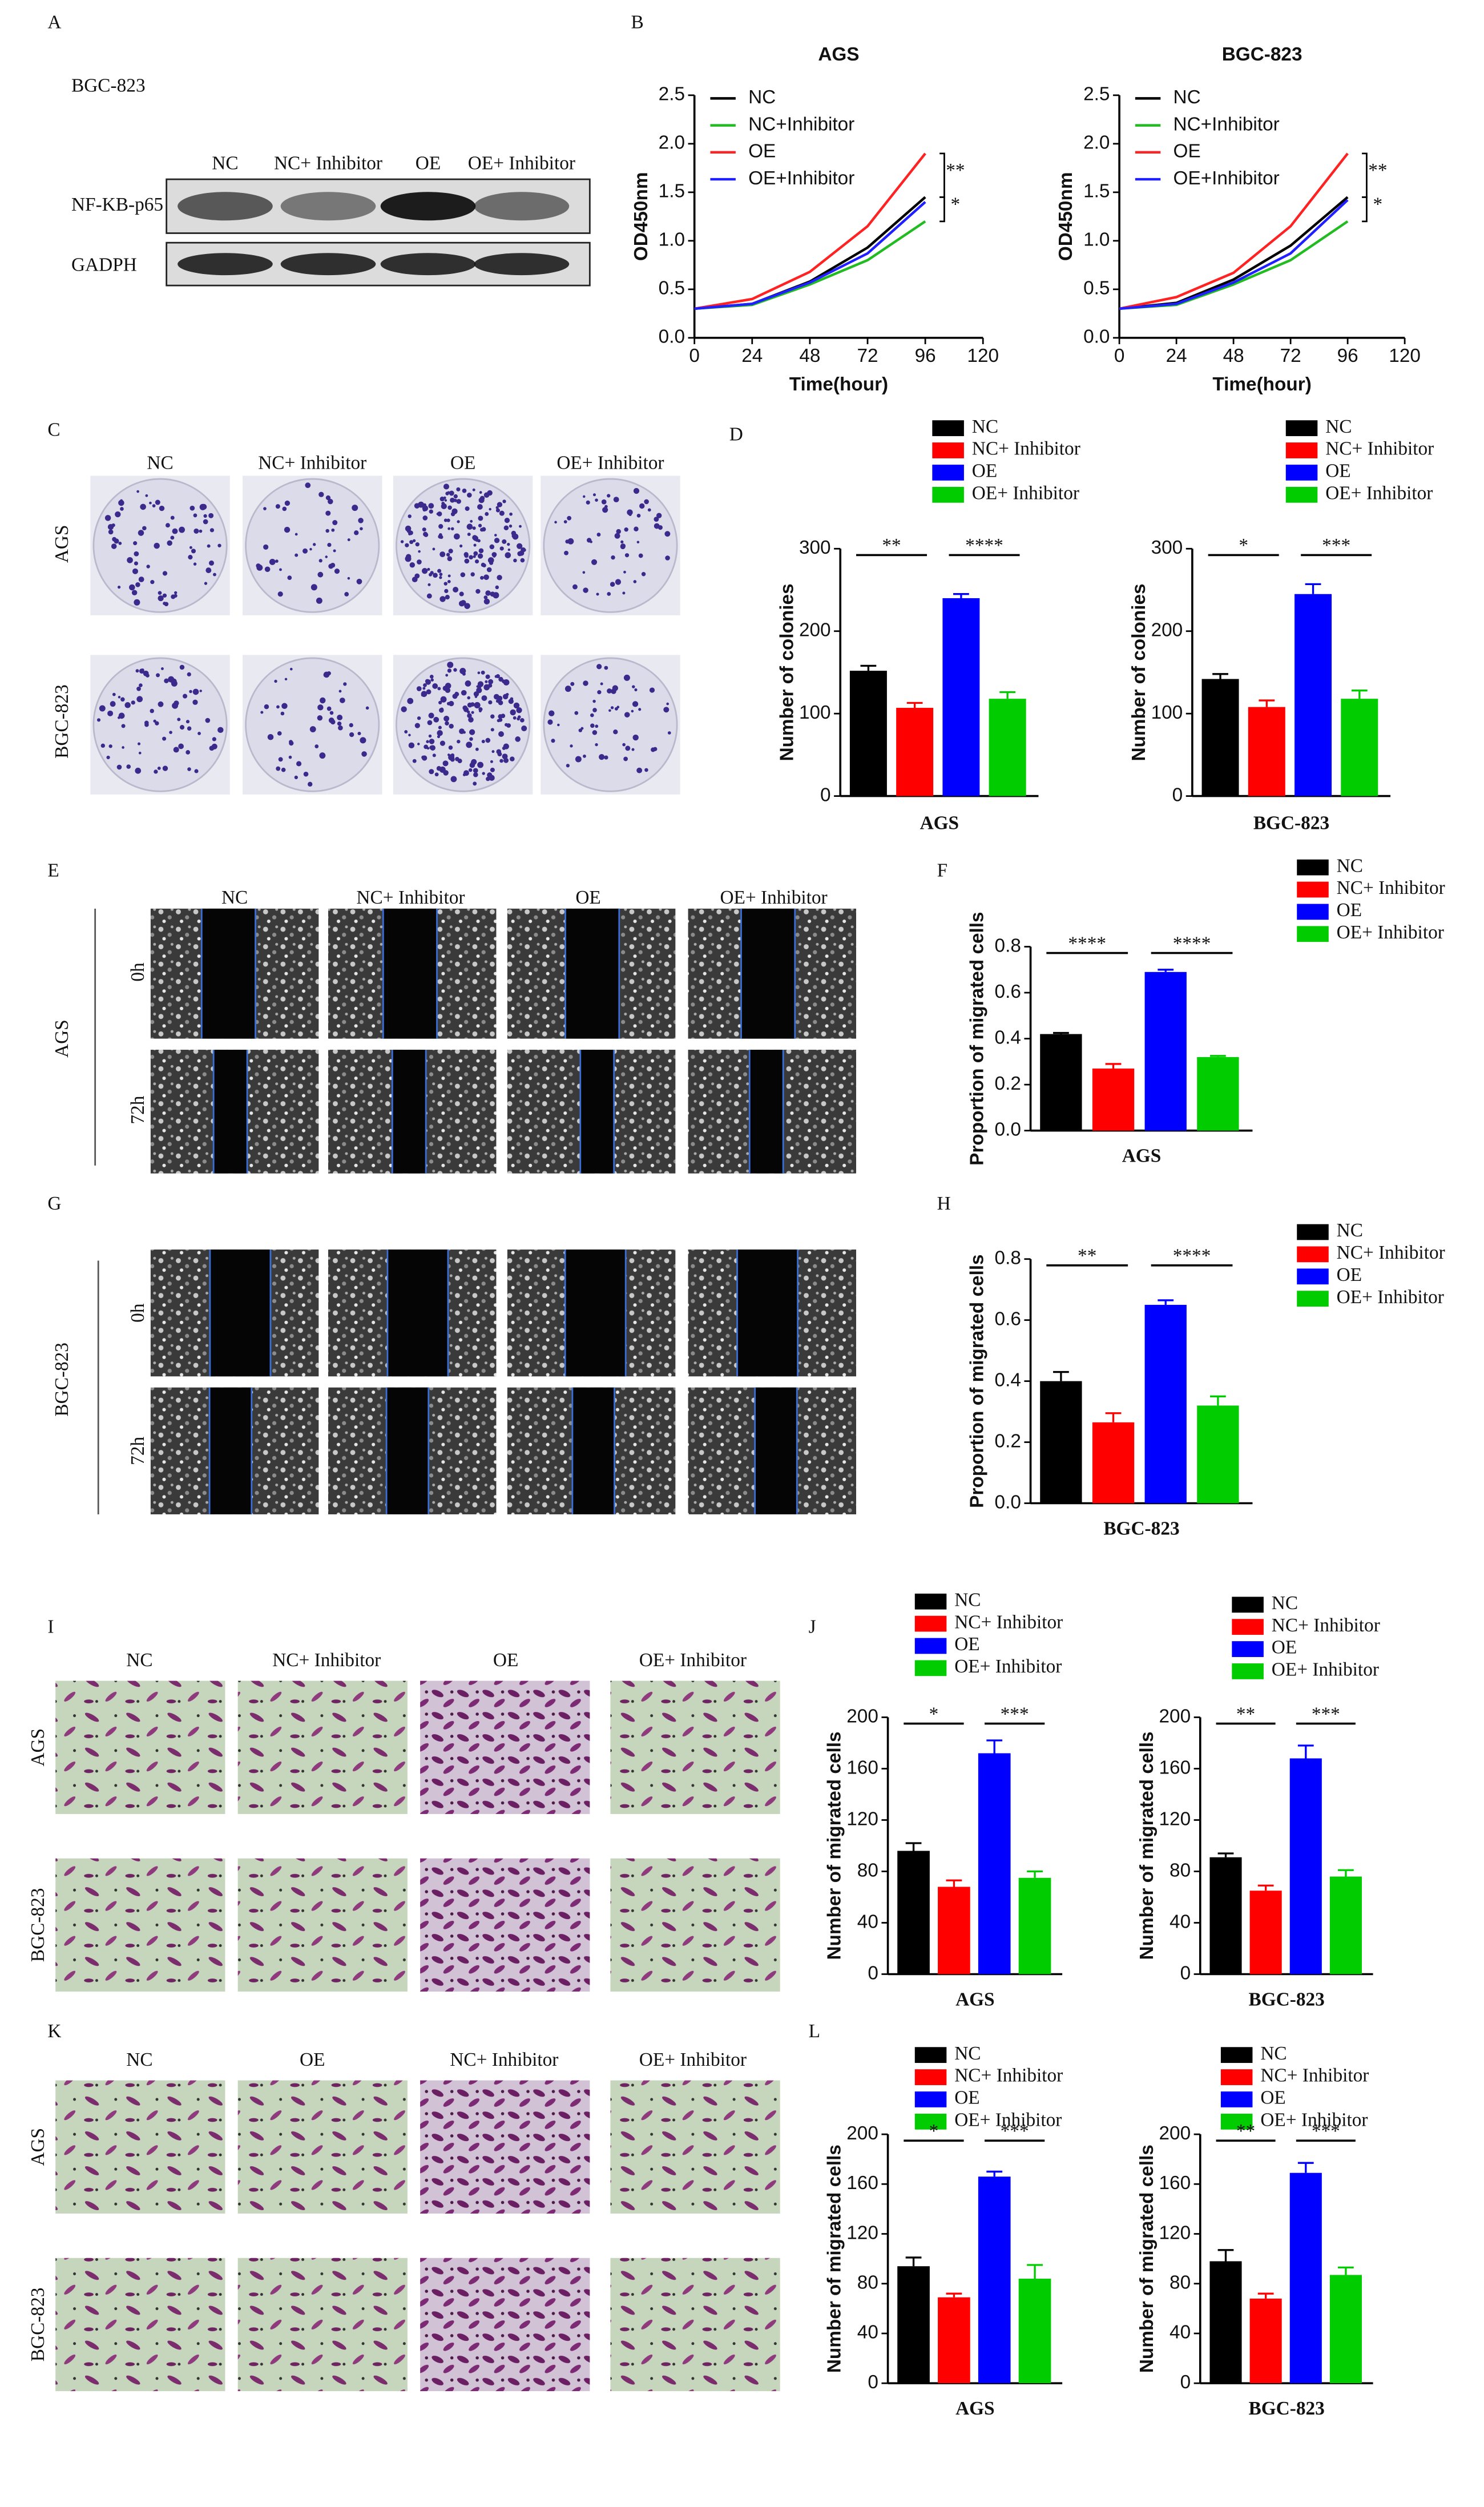  I want to click on legend-label: OE, so click(1349, 1274).